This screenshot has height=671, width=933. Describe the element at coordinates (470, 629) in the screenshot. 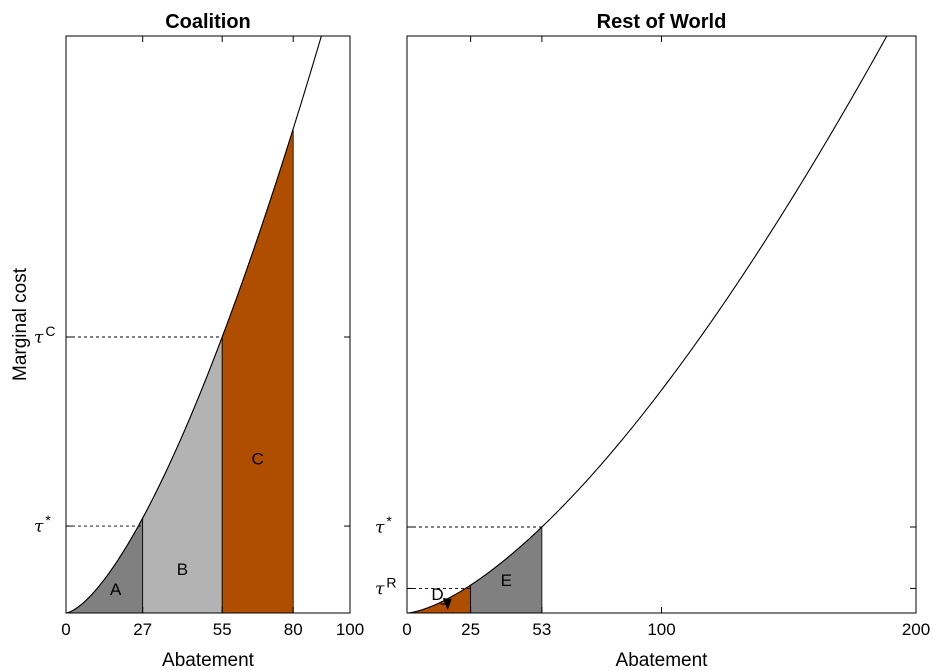

I see `x-tick-label: 25` at that location.